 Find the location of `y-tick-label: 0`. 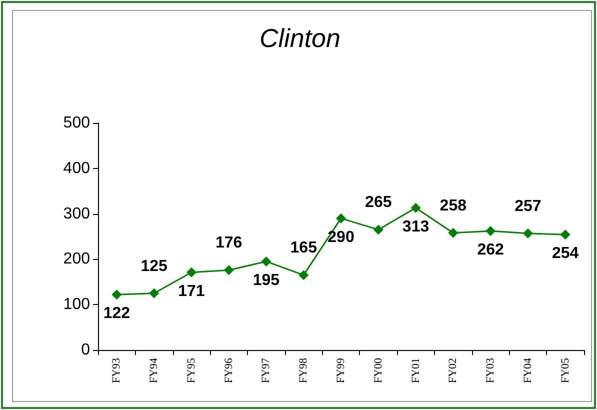

y-tick-label: 0 is located at coordinates (85, 350).